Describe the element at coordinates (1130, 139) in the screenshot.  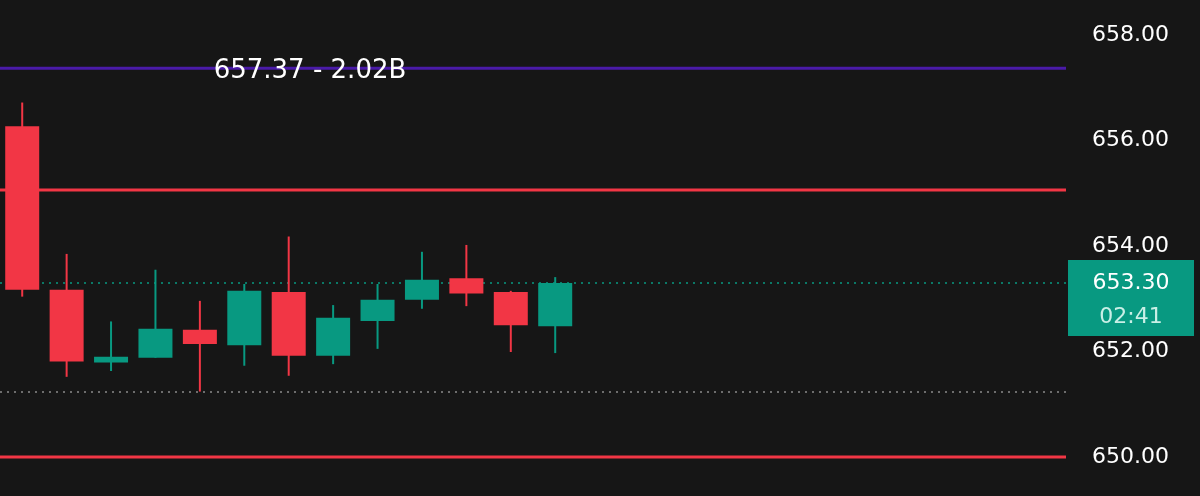
I see `y-tick-label: 656.00` at that location.